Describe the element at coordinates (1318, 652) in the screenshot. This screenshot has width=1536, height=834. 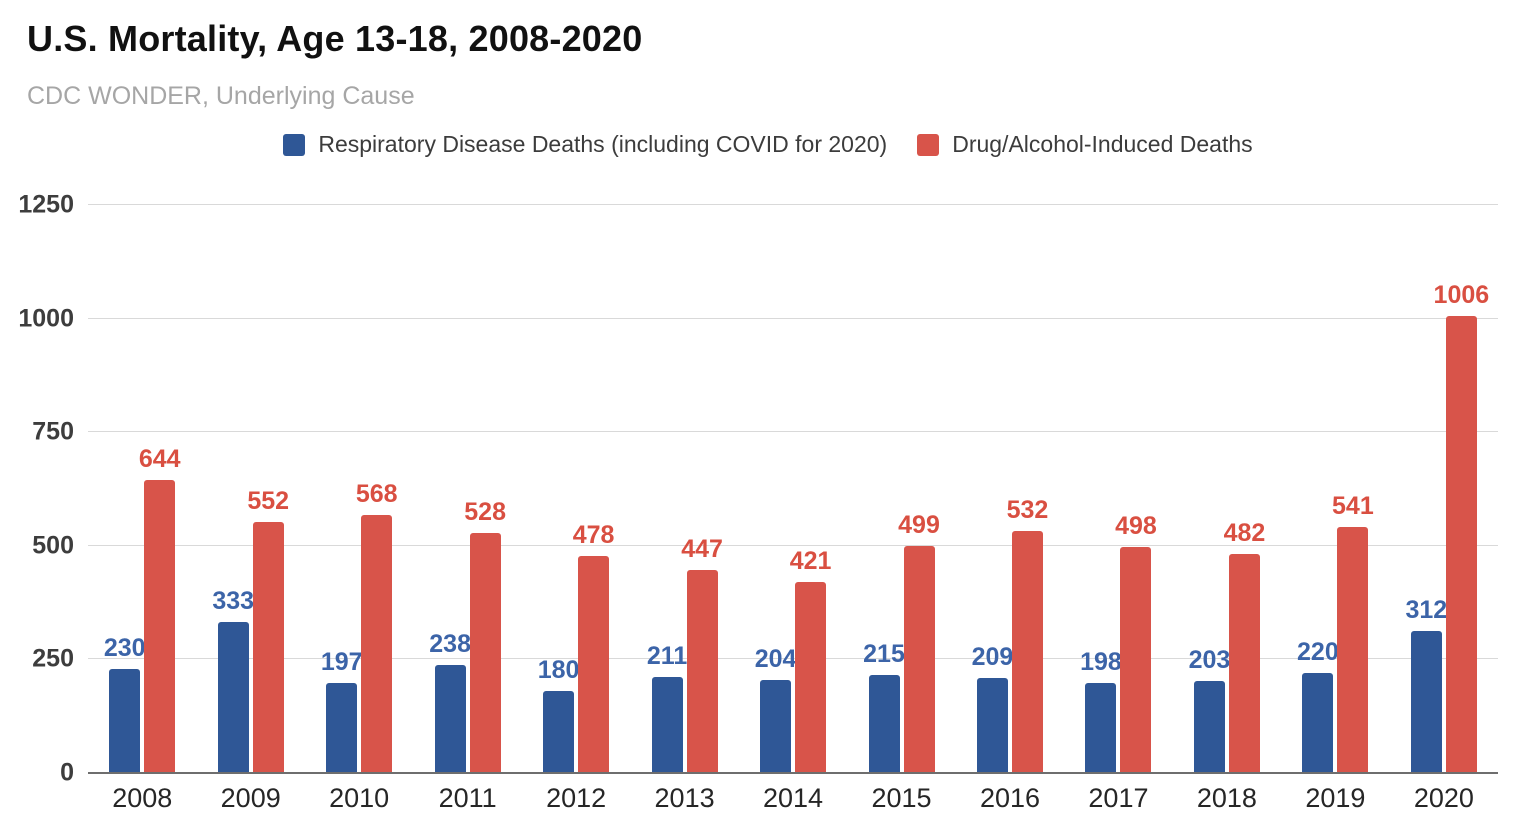
I see `bar-value-label: 220` at that location.